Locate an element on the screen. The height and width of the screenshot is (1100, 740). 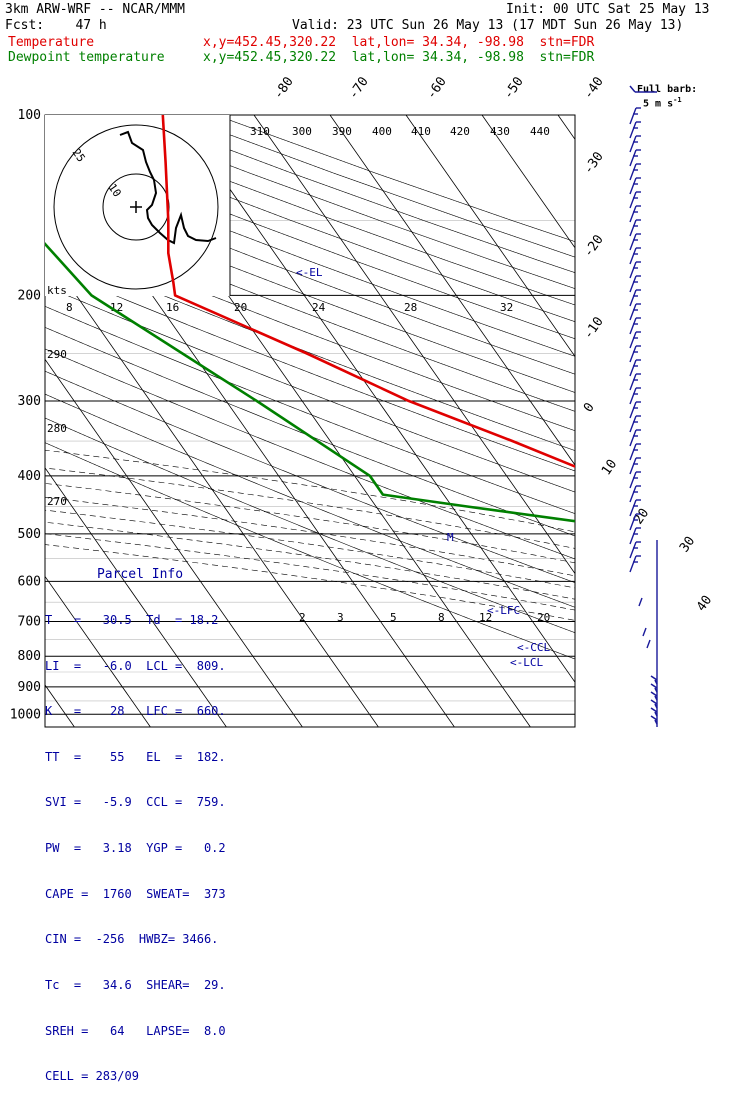
isotherm-label: 30 is located at coordinates (687, 544).